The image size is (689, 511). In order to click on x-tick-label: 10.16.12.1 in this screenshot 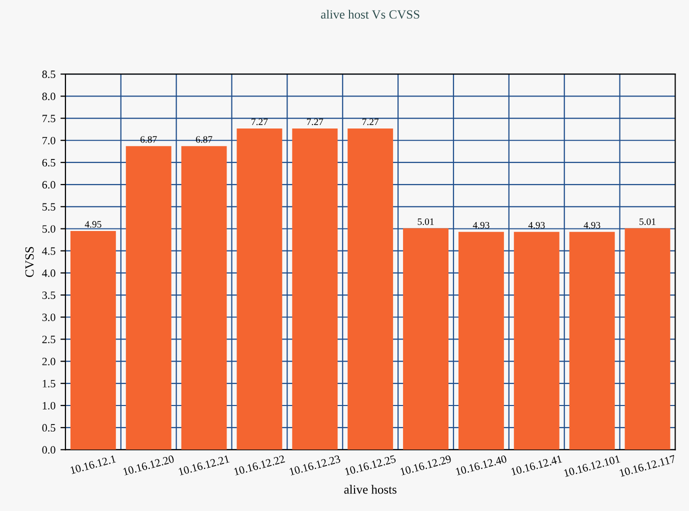, I will do `click(93, 464)`.